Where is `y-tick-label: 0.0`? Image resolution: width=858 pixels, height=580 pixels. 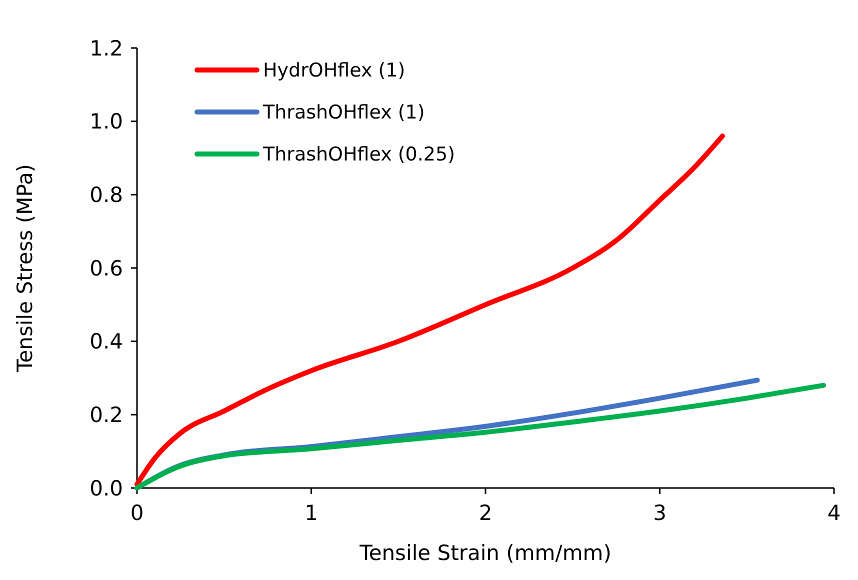 y-tick-label: 0.0 is located at coordinates (106, 488).